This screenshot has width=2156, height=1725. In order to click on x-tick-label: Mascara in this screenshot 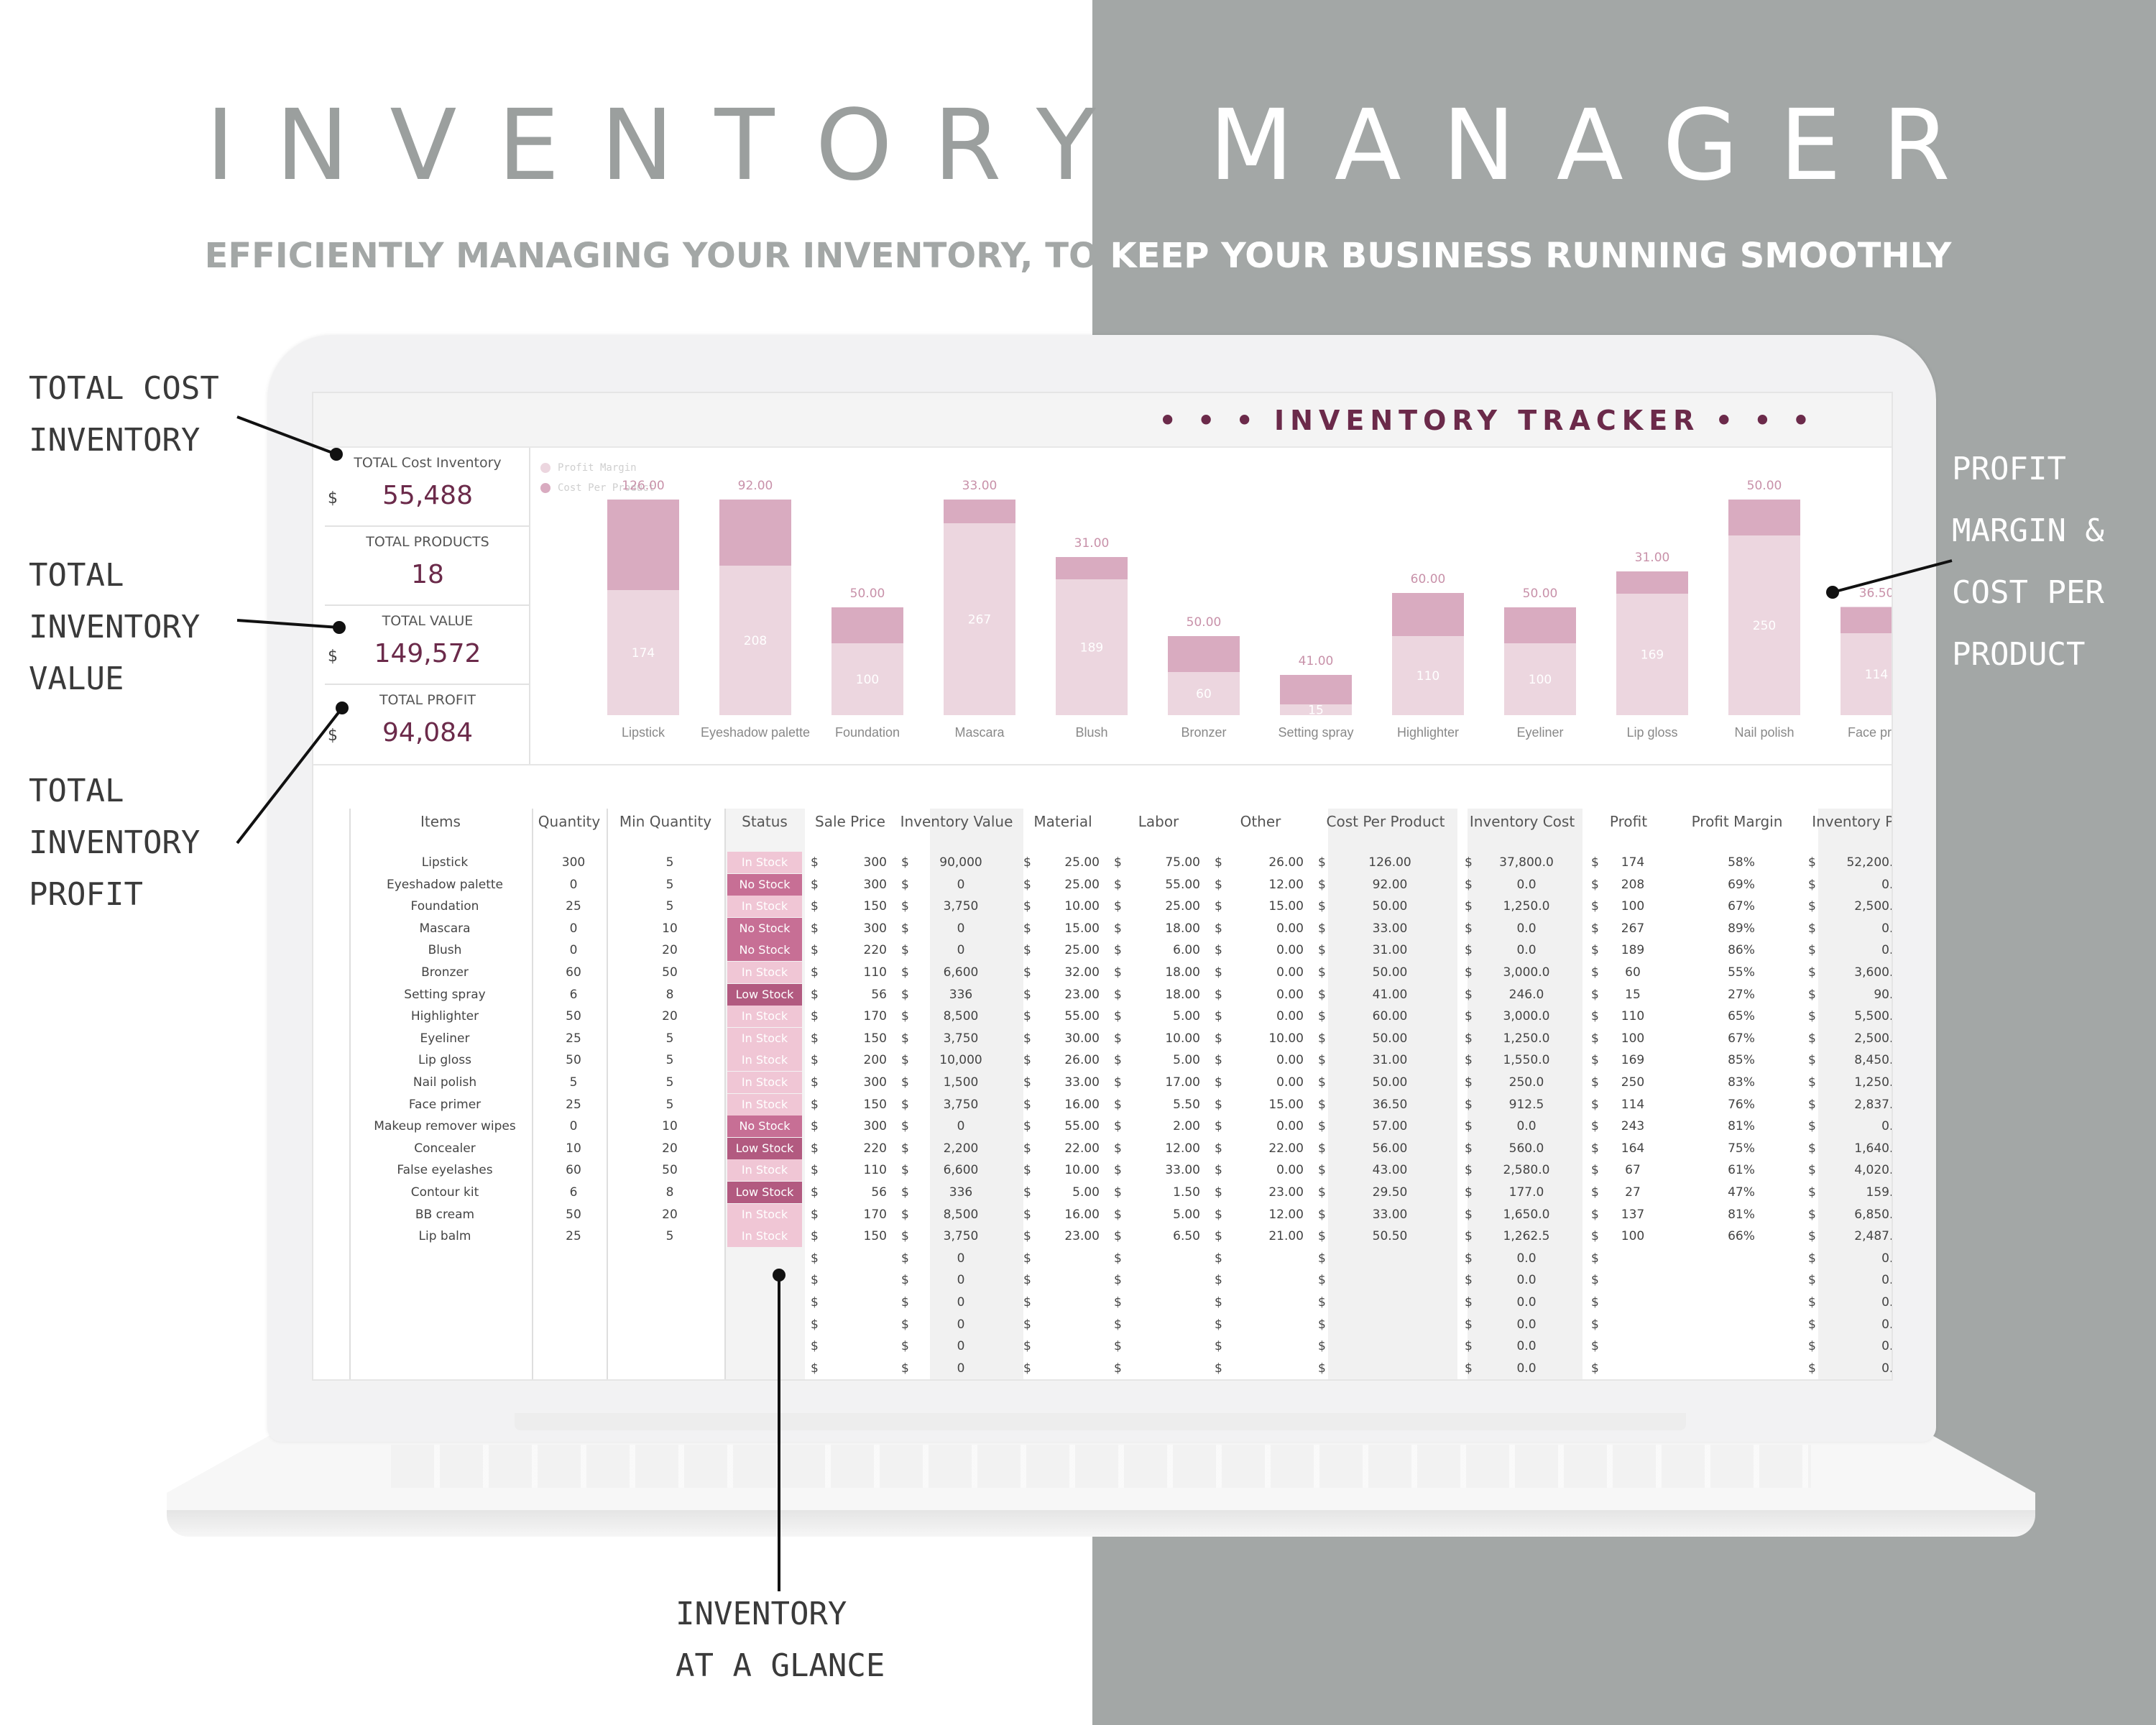, I will do `click(980, 732)`.